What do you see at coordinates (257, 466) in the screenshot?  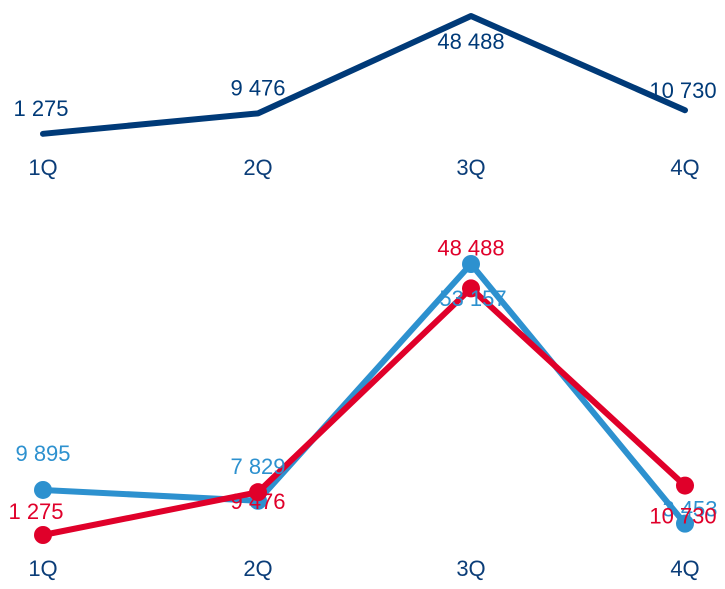 I see `data-label: 7 829` at bounding box center [257, 466].